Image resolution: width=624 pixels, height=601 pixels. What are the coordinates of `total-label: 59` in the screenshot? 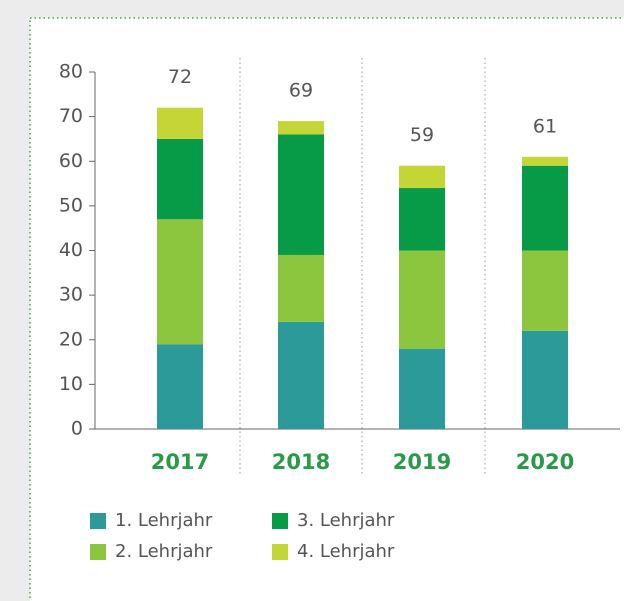 It's located at (422, 135).